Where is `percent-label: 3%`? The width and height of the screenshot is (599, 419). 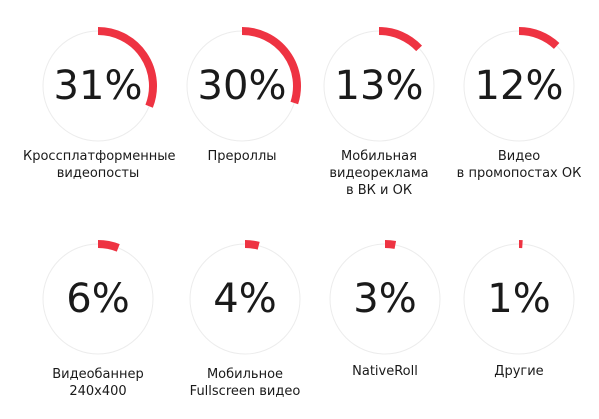 percent-label: 3% is located at coordinates (385, 299).